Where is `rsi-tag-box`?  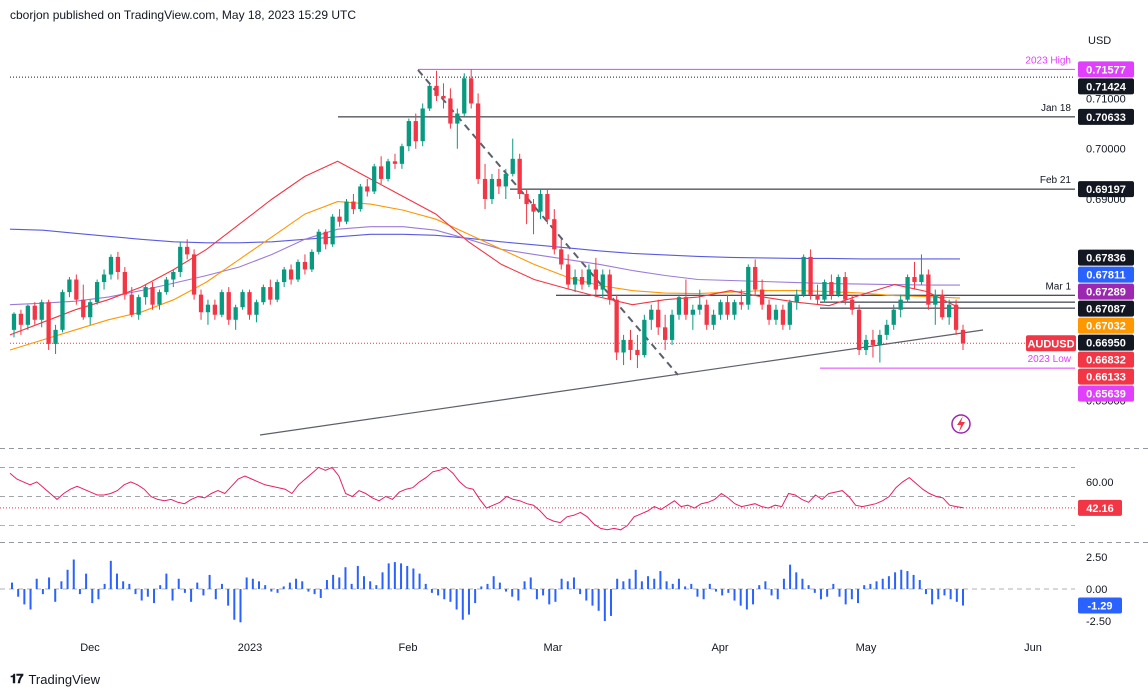 rsi-tag-box is located at coordinates (1100, 507).